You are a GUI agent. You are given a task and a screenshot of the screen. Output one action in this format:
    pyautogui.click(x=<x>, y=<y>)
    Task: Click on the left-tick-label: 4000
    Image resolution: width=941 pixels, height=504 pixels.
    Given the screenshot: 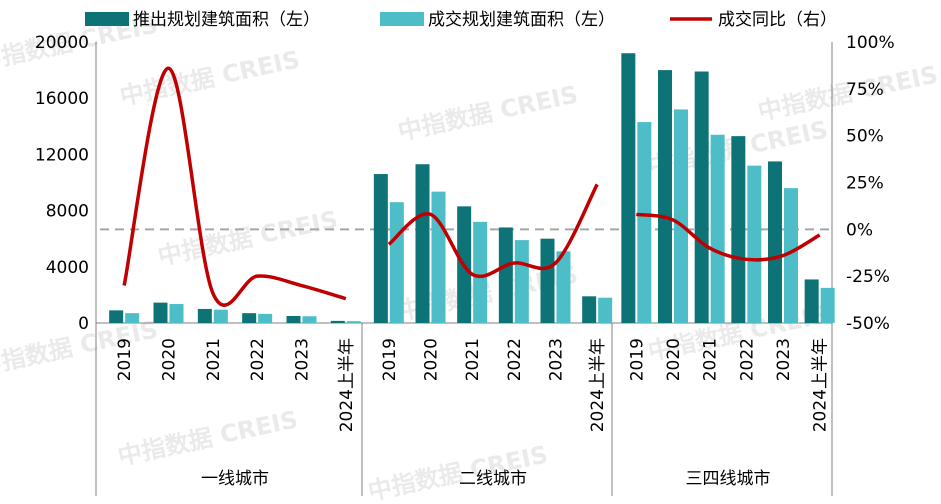 What is the action you would take?
    pyautogui.click(x=67, y=268)
    